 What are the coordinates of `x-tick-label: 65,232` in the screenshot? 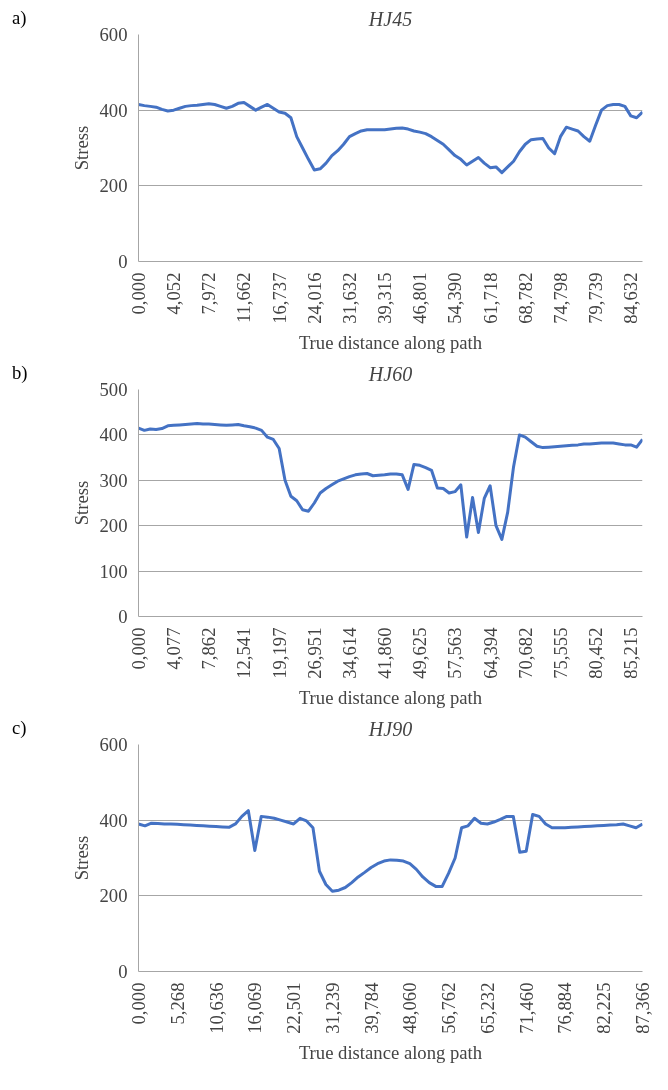 It's located at (487, 1008).